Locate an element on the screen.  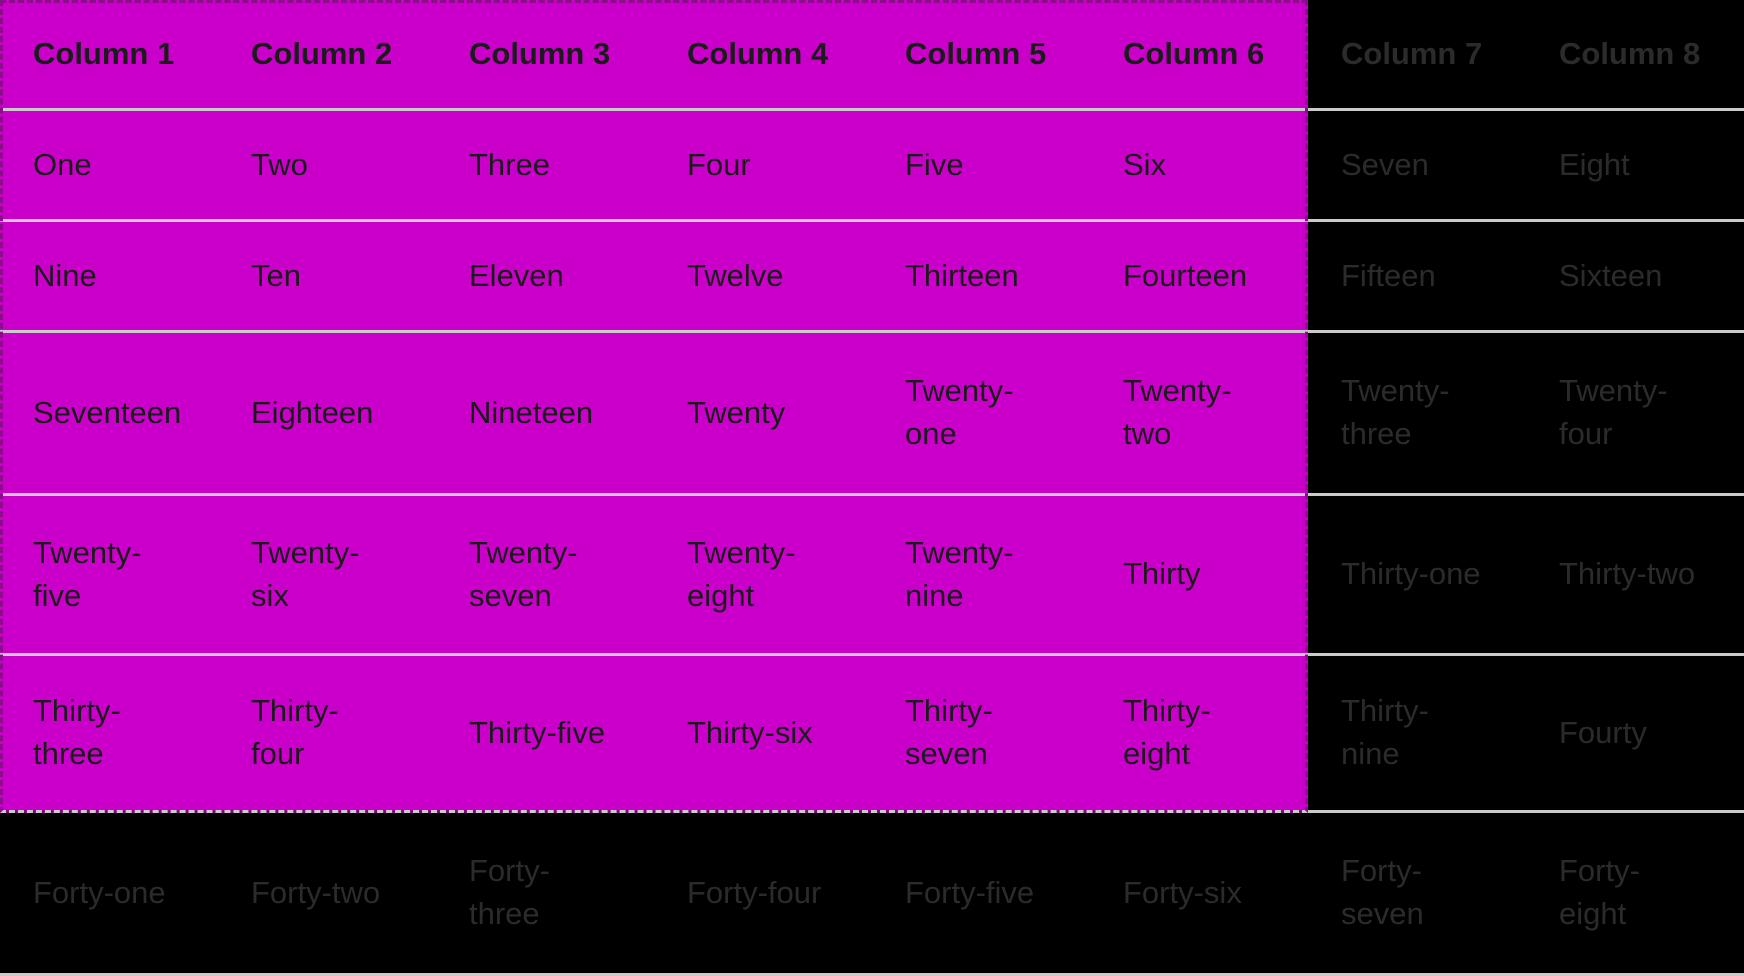
table-cell: One is located at coordinates (62, 164).